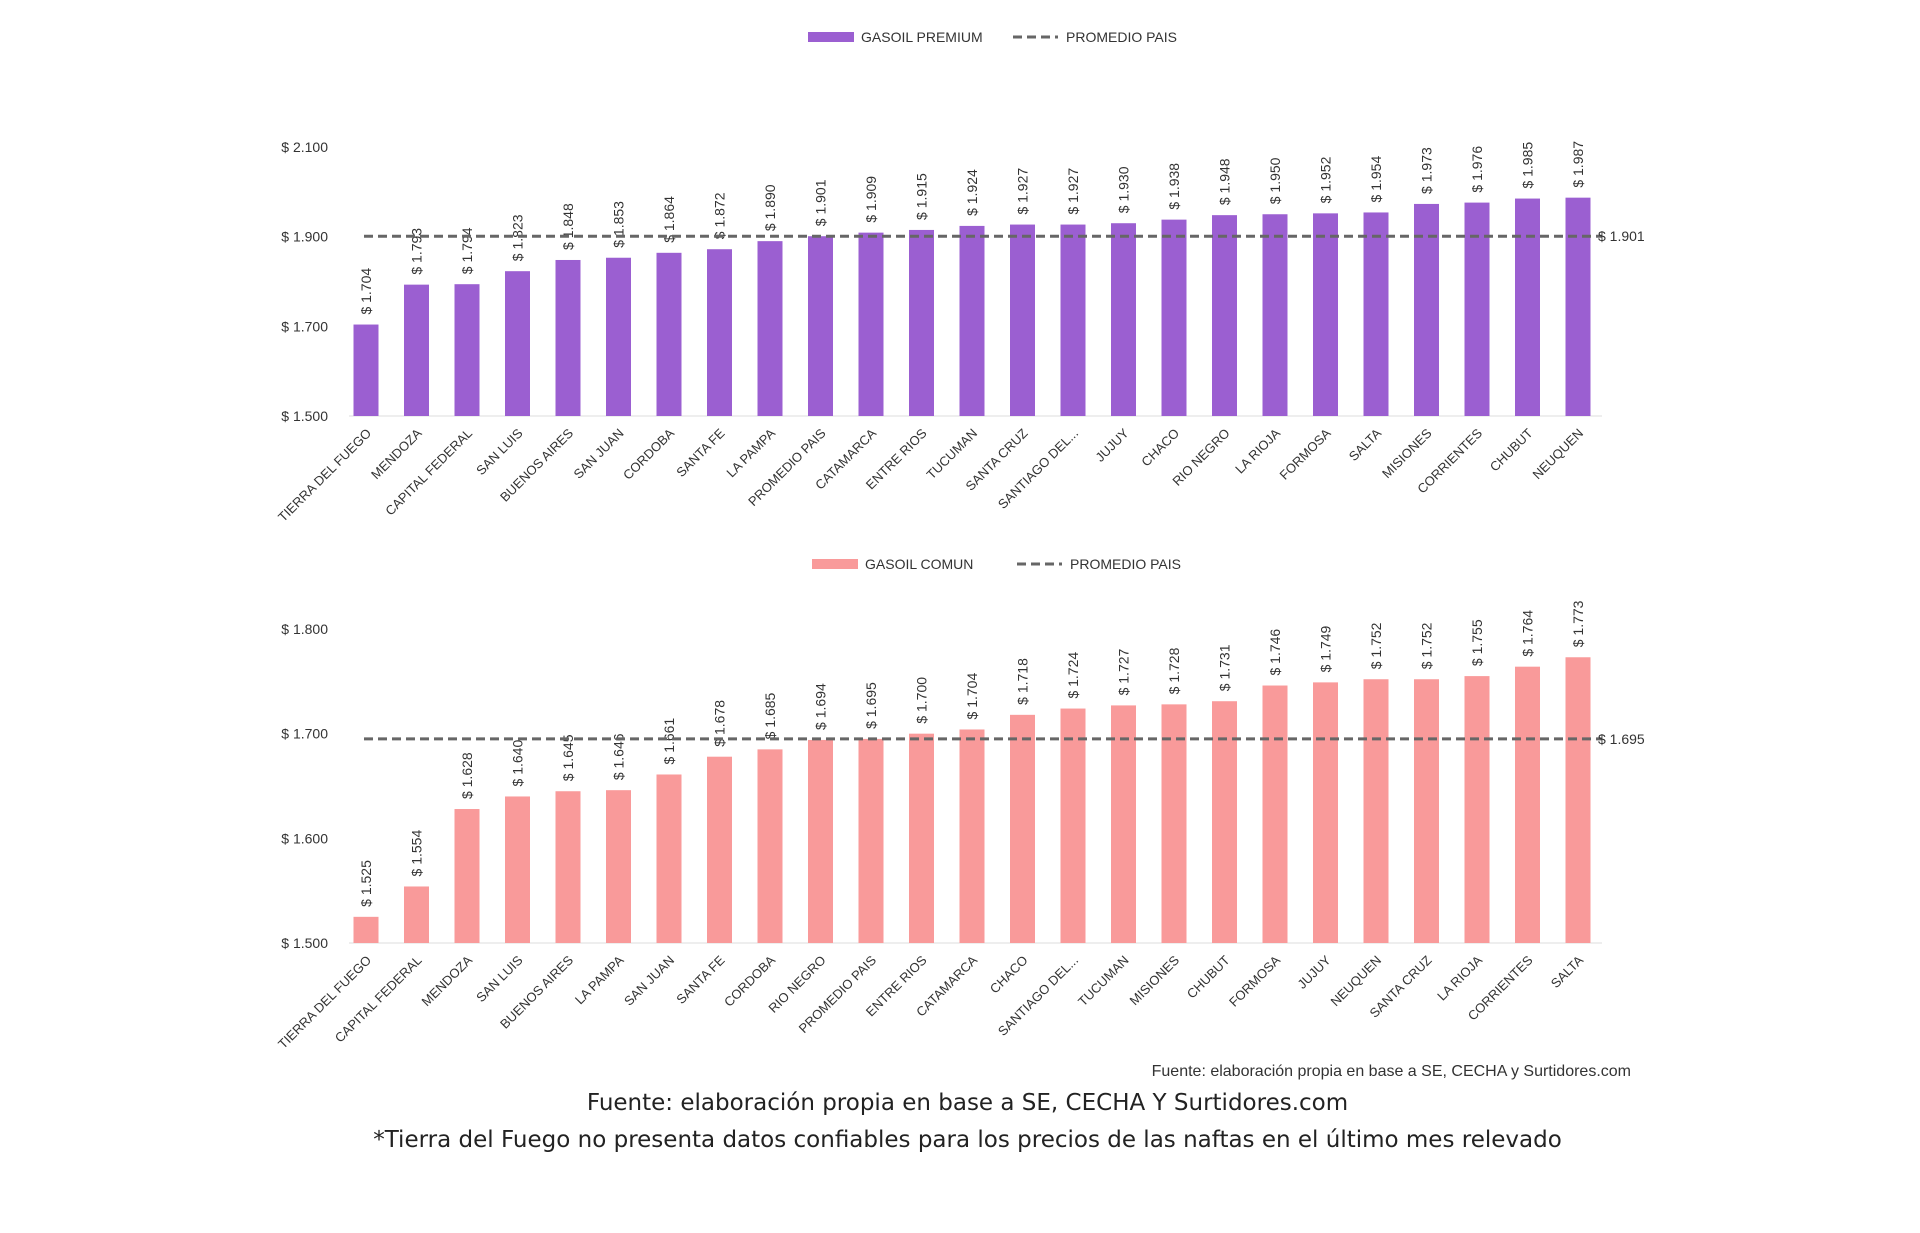  Describe the element at coordinates (1477, 169) in the screenshot. I see `data-label: $ 1.976` at that location.